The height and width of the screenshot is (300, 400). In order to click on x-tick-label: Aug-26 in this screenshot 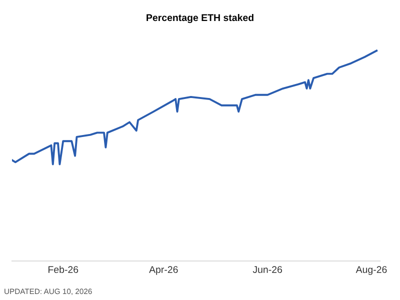, I will do `click(371, 270)`.